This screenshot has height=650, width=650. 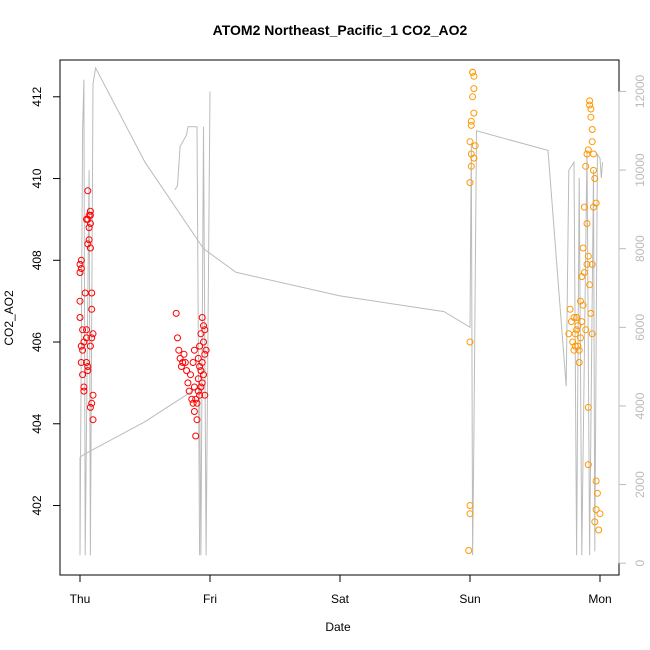 I want to click on y-tick-label: 412, so click(x=37, y=96).